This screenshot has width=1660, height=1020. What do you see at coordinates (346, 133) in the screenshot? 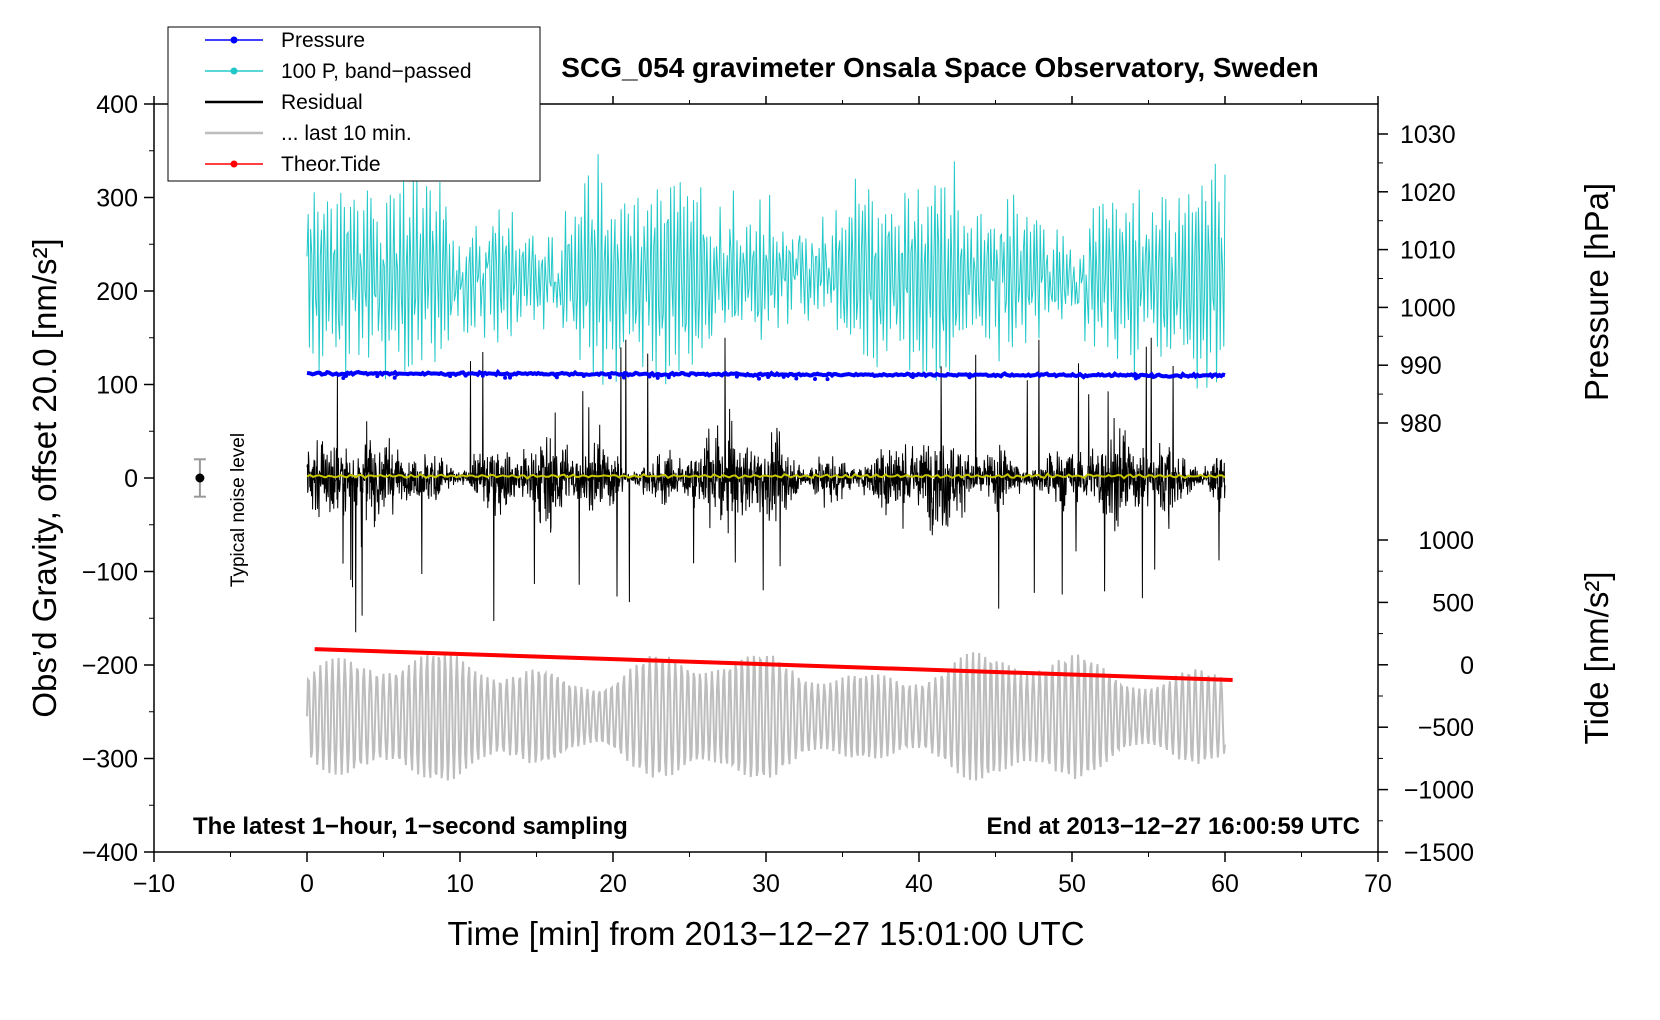
I see `legend-label: ... last 10 min.` at bounding box center [346, 133].